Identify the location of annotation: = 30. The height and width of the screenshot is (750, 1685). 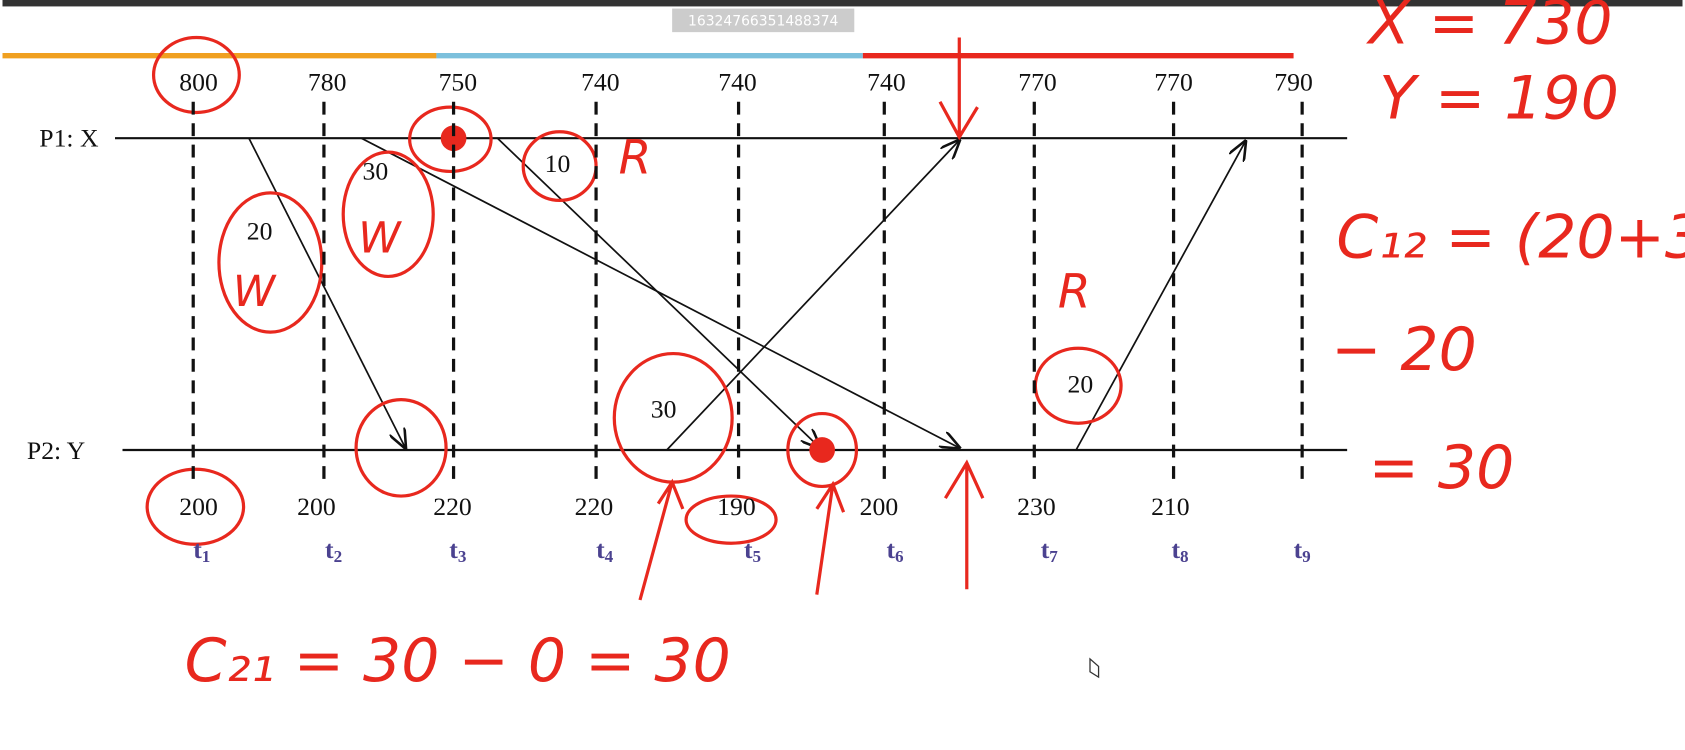
(1442, 468).